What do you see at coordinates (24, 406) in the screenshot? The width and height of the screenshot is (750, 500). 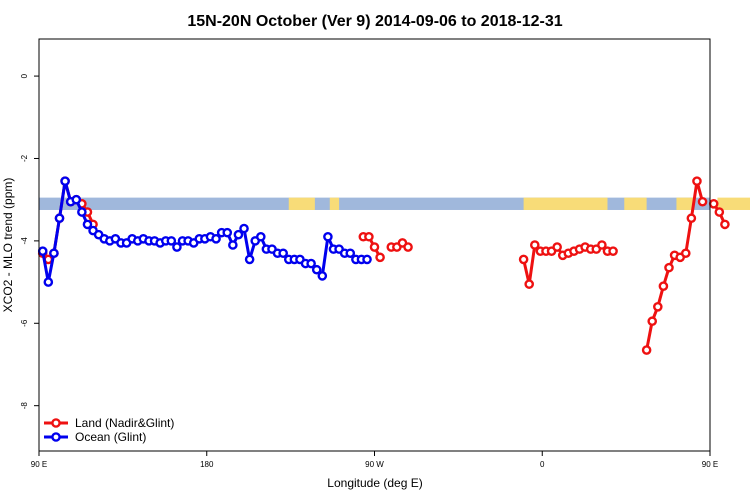 I see `y-tick-label: -8` at bounding box center [24, 406].